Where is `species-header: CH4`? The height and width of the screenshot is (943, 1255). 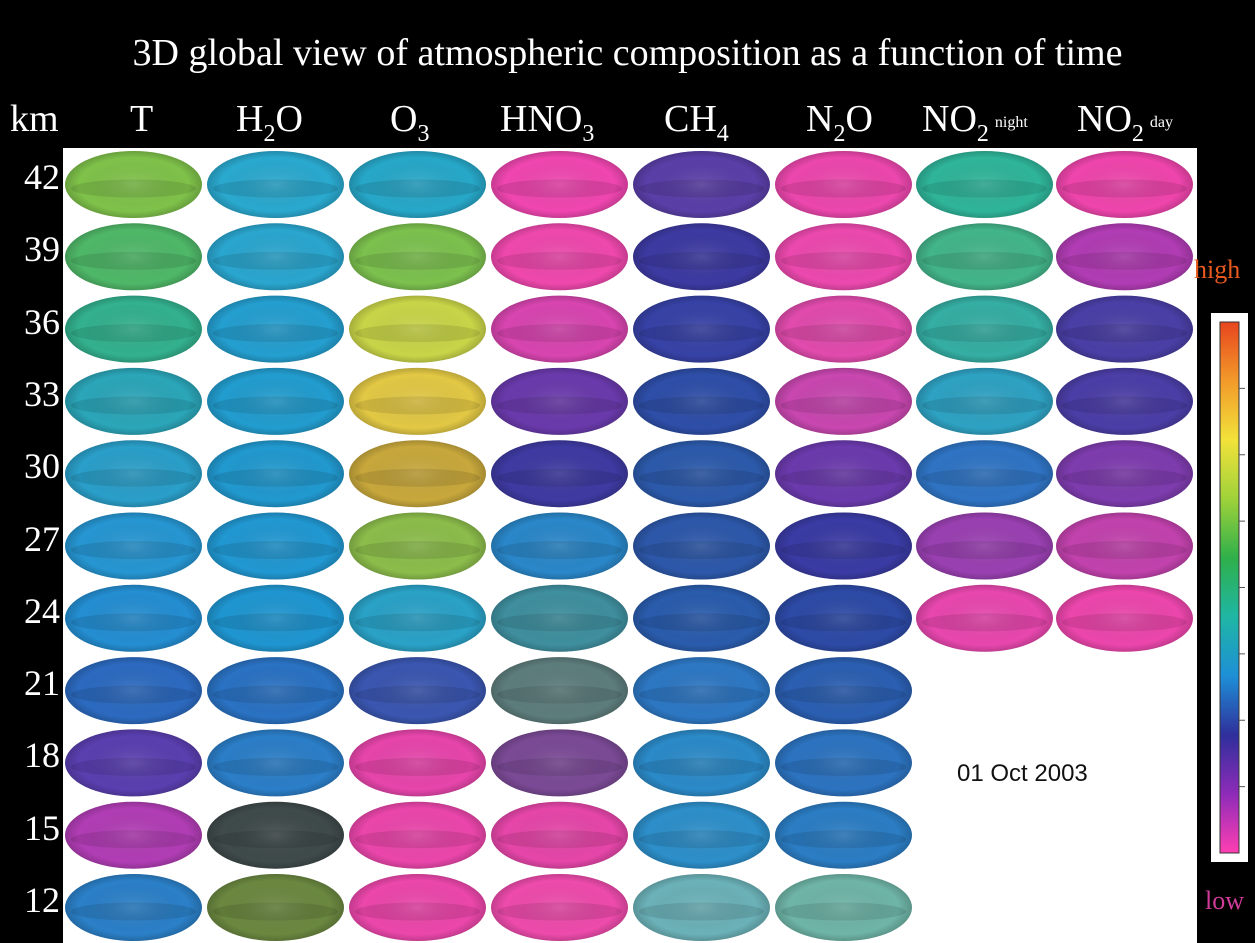
species-header: CH4 is located at coordinates (696, 122).